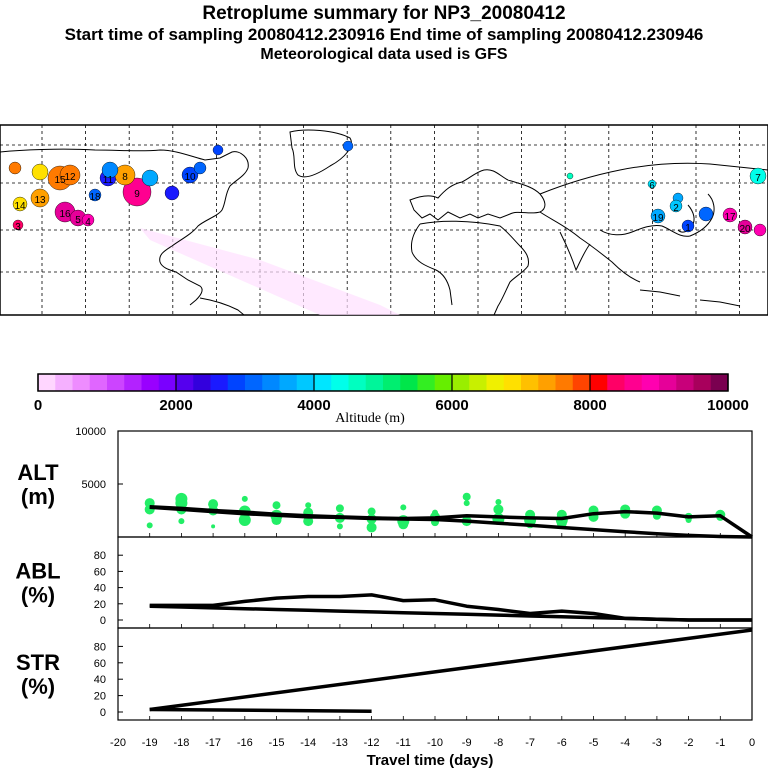  I want to click on xtick-label: -7, so click(530, 743).